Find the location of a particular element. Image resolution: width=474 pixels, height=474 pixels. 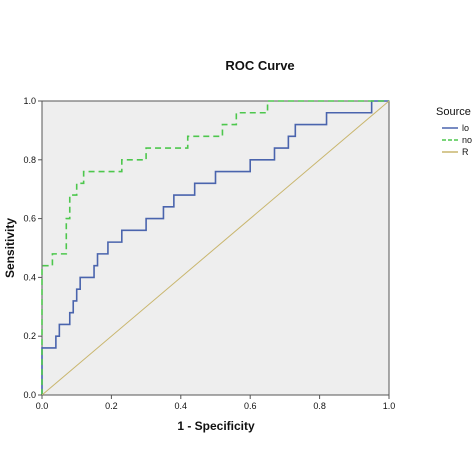

legend-label-r: R is located at coordinates (465, 152).